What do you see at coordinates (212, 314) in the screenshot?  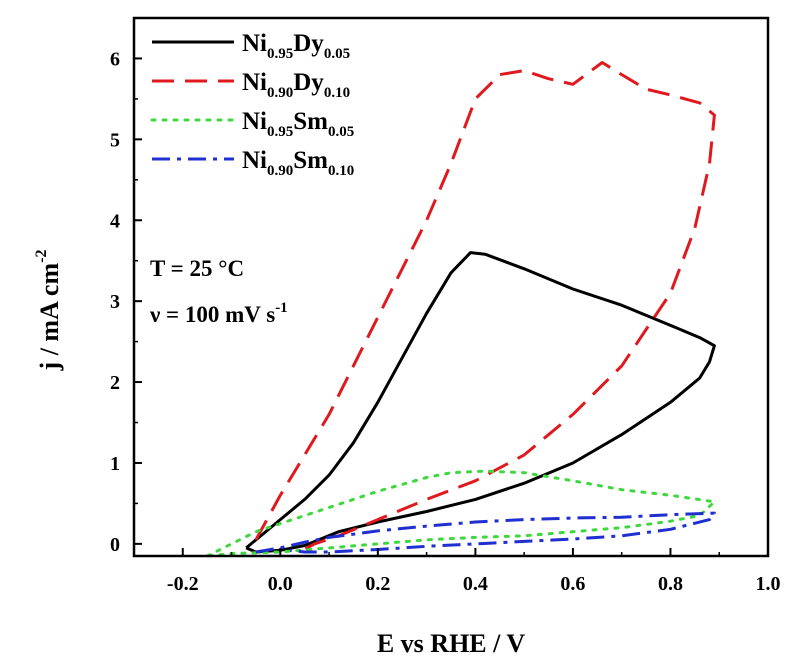 I see `scan-rate-text: ν = 100 mV s` at bounding box center [212, 314].